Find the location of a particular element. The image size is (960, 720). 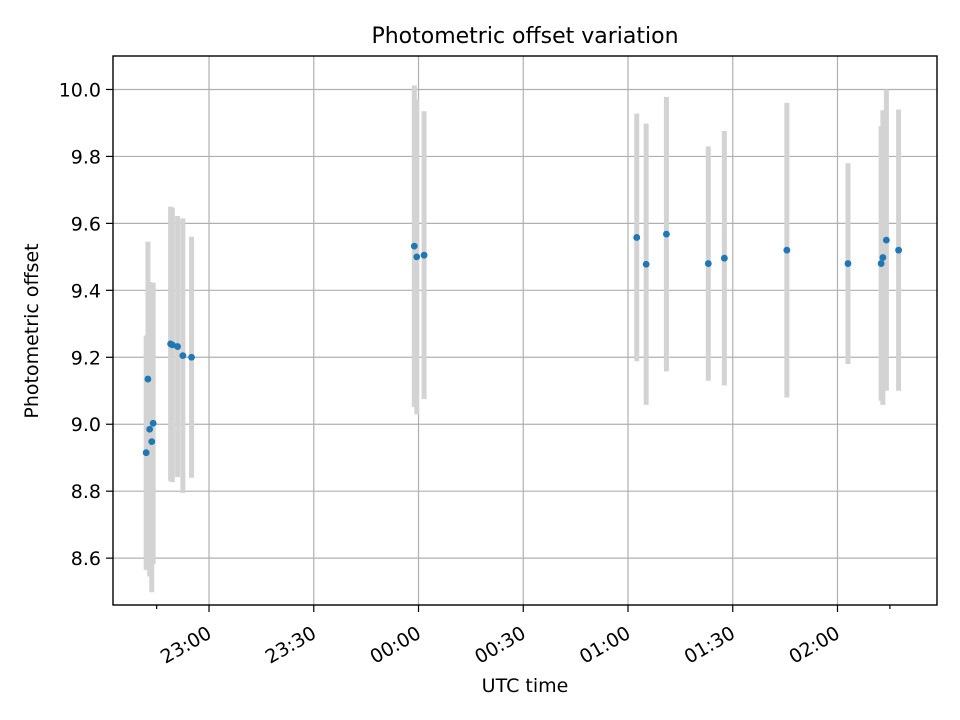

y-tick-label: 9.2 is located at coordinates (86, 358).